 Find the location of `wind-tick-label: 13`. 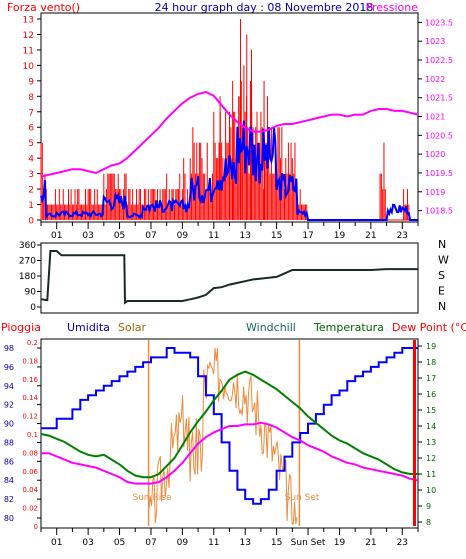

wind-tick-label: 13 is located at coordinates (28, 21).